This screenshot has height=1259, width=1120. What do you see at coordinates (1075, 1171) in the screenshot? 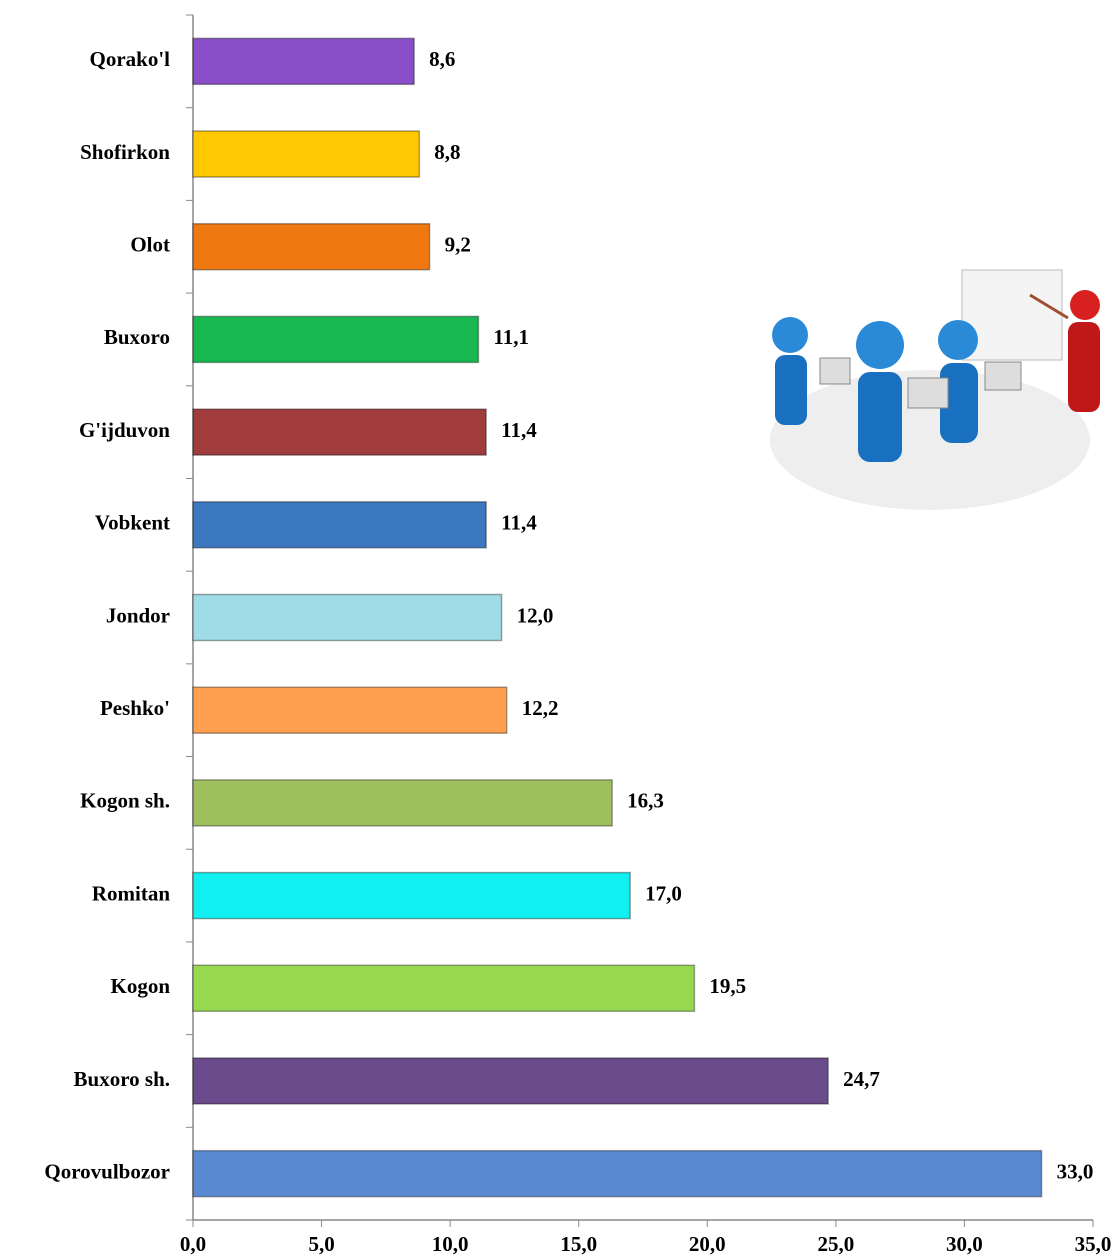
I see `value-label: 33,0` at bounding box center [1075, 1171].